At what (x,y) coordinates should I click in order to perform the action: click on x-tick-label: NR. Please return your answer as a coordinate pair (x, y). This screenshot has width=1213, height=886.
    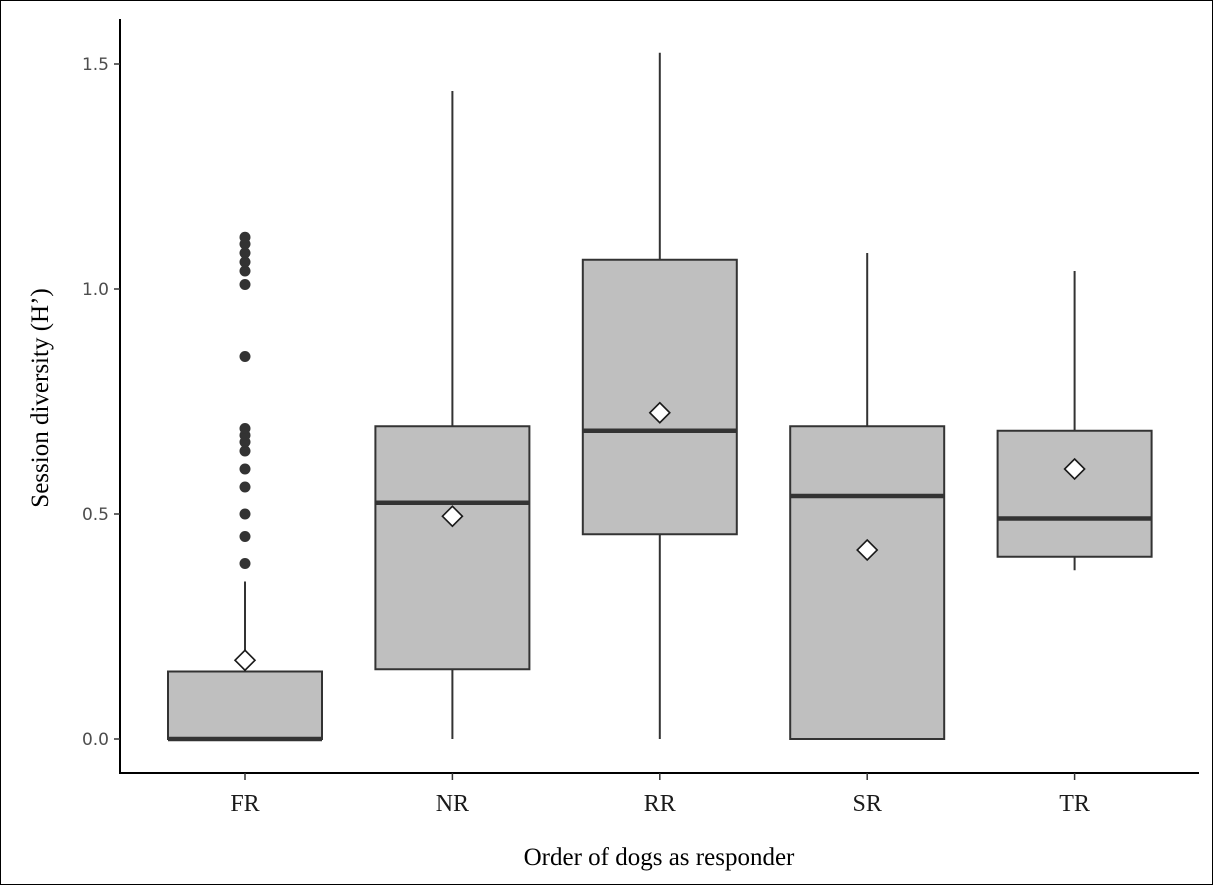
    Looking at the image, I should click on (452, 804).